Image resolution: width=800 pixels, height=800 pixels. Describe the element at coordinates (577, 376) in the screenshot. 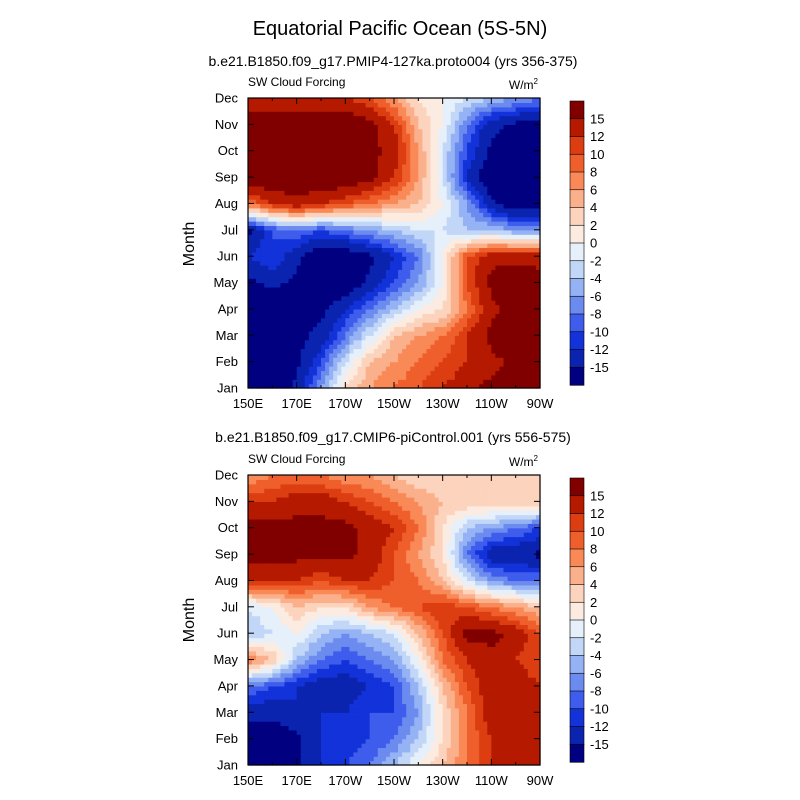

I see `colorbar-swatch` at that location.